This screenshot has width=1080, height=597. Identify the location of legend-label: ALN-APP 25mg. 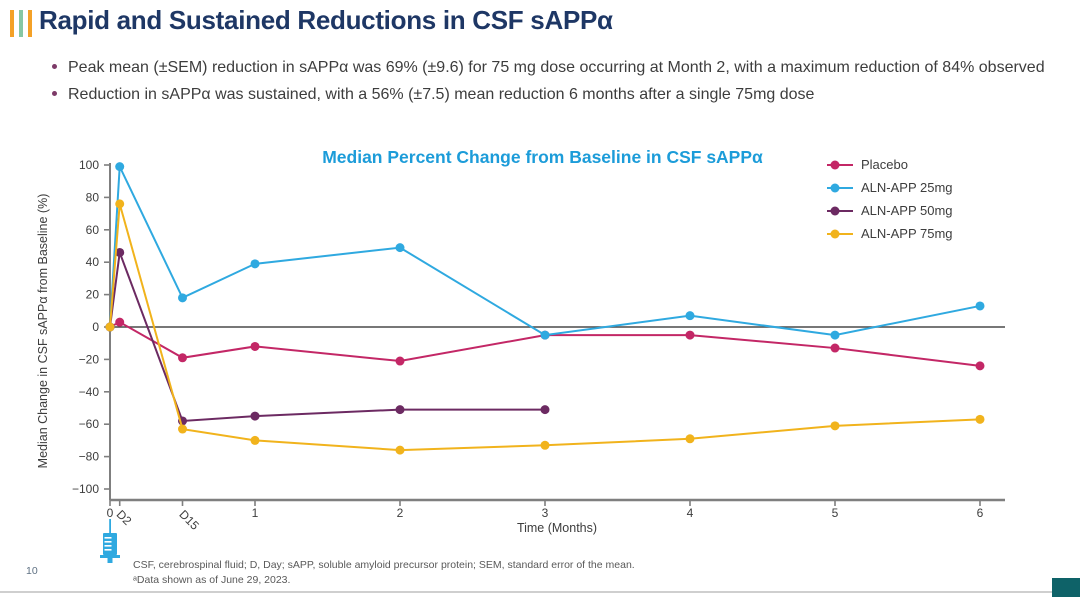
(907, 187).